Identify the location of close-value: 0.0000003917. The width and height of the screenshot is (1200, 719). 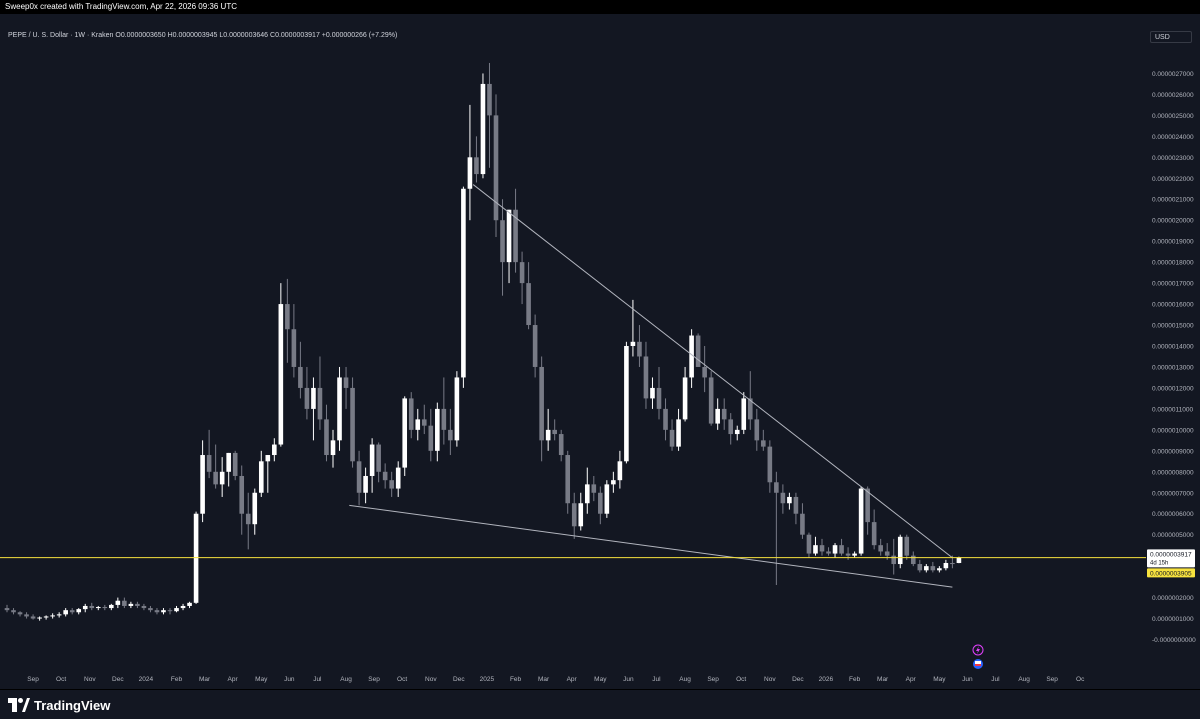
(297, 35).